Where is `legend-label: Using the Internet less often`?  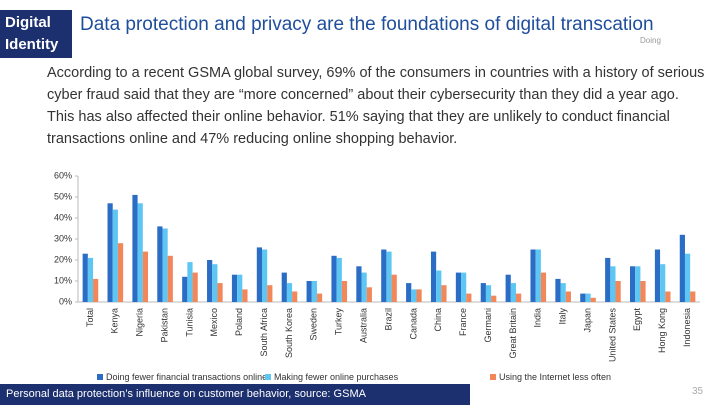 legend-label: Using the Internet less often is located at coordinates (555, 377).